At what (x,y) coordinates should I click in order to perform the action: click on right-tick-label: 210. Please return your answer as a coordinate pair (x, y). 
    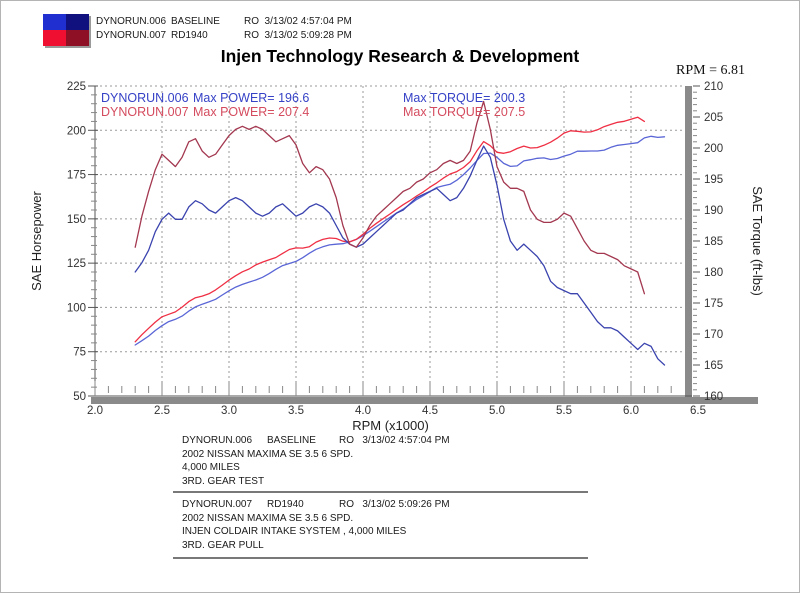
    Looking at the image, I should click on (713, 87).